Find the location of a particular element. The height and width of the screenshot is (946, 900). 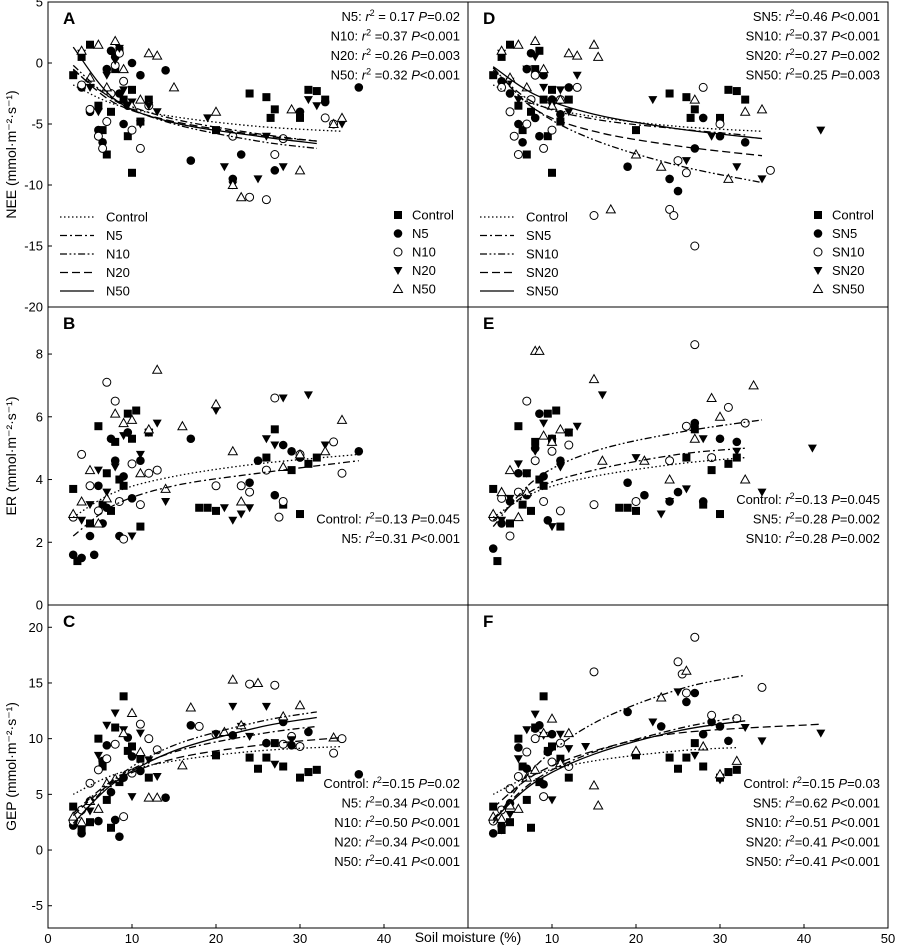

series-E-SN5 is located at coordinates (615, 481).